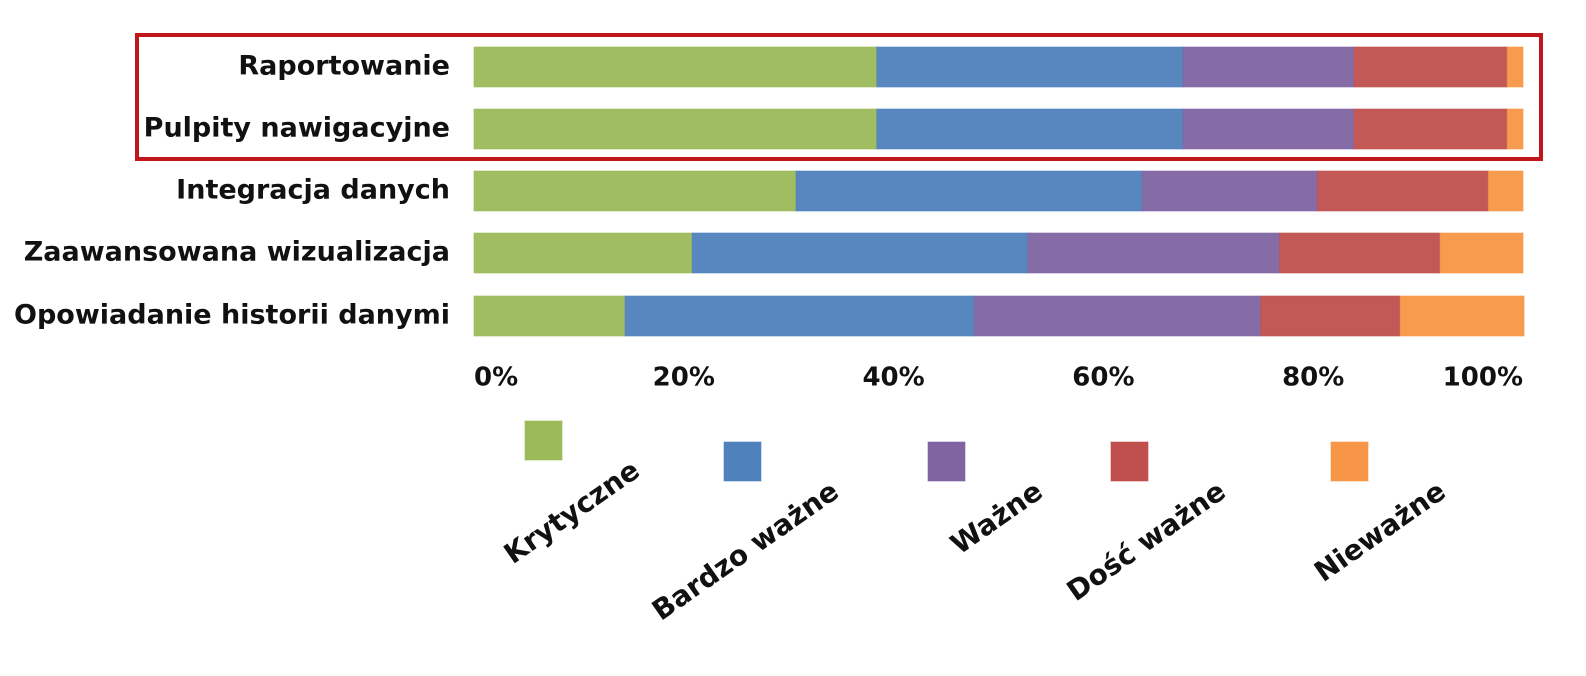 The width and height of the screenshot is (1586, 676). What do you see at coordinates (1313, 378) in the screenshot?
I see `x-tick-label: 80%` at bounding box center [1313, 378].